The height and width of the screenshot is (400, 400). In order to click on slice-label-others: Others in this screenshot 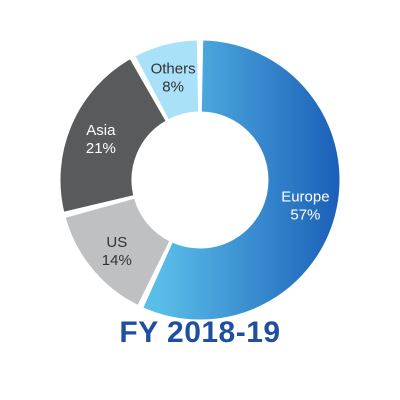, I will do `click(173, 68)`.